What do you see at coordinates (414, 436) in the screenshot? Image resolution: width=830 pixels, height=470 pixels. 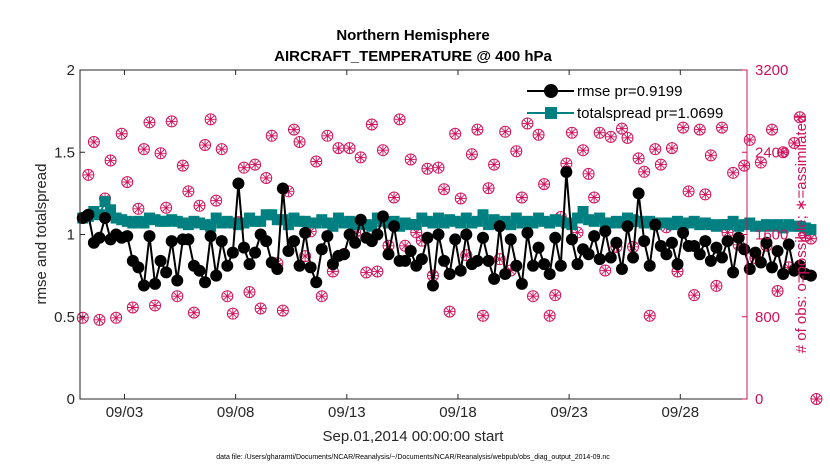 I see `x-axis-label: Sep.01,2014 00:00:00 start` at bounding box center [414, 436].